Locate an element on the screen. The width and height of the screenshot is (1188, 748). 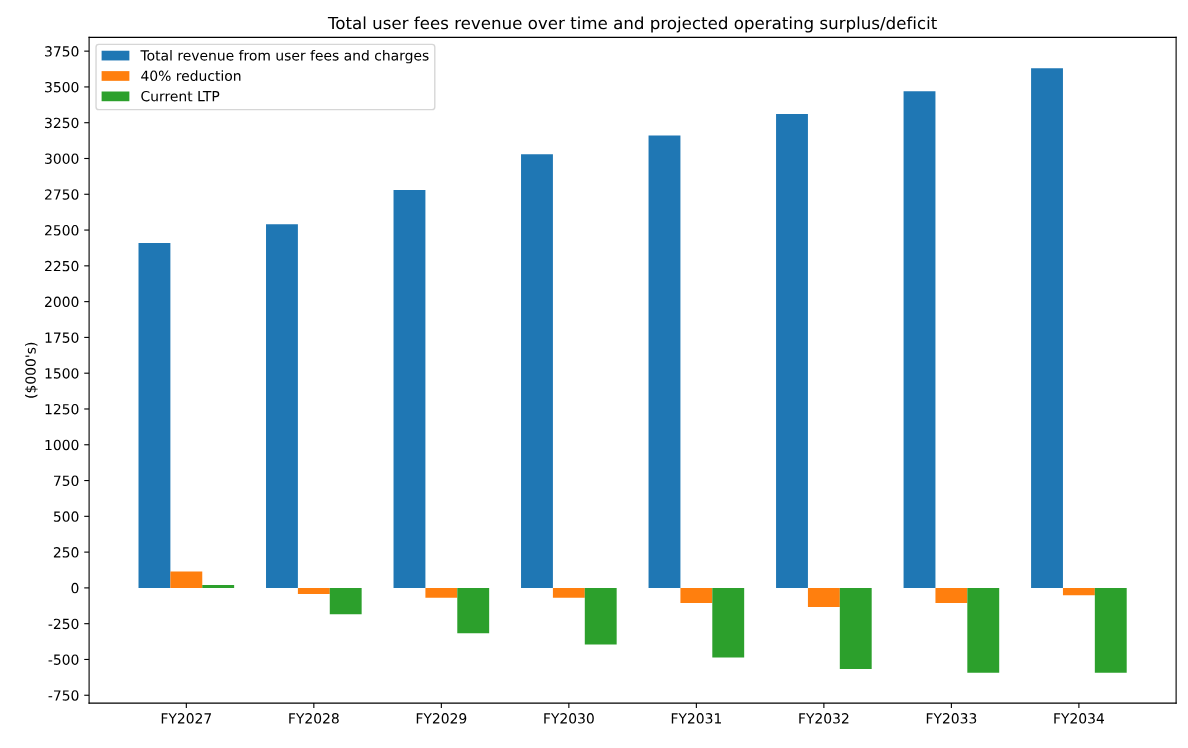
y-tick-label: 1750 is located at coordinates (62, 337).